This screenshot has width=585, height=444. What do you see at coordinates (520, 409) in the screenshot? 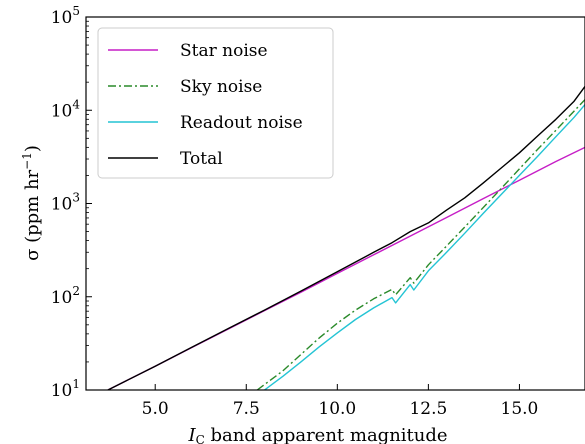
I see `x-tick-label: 15.0` at bounding box center [520, 409].